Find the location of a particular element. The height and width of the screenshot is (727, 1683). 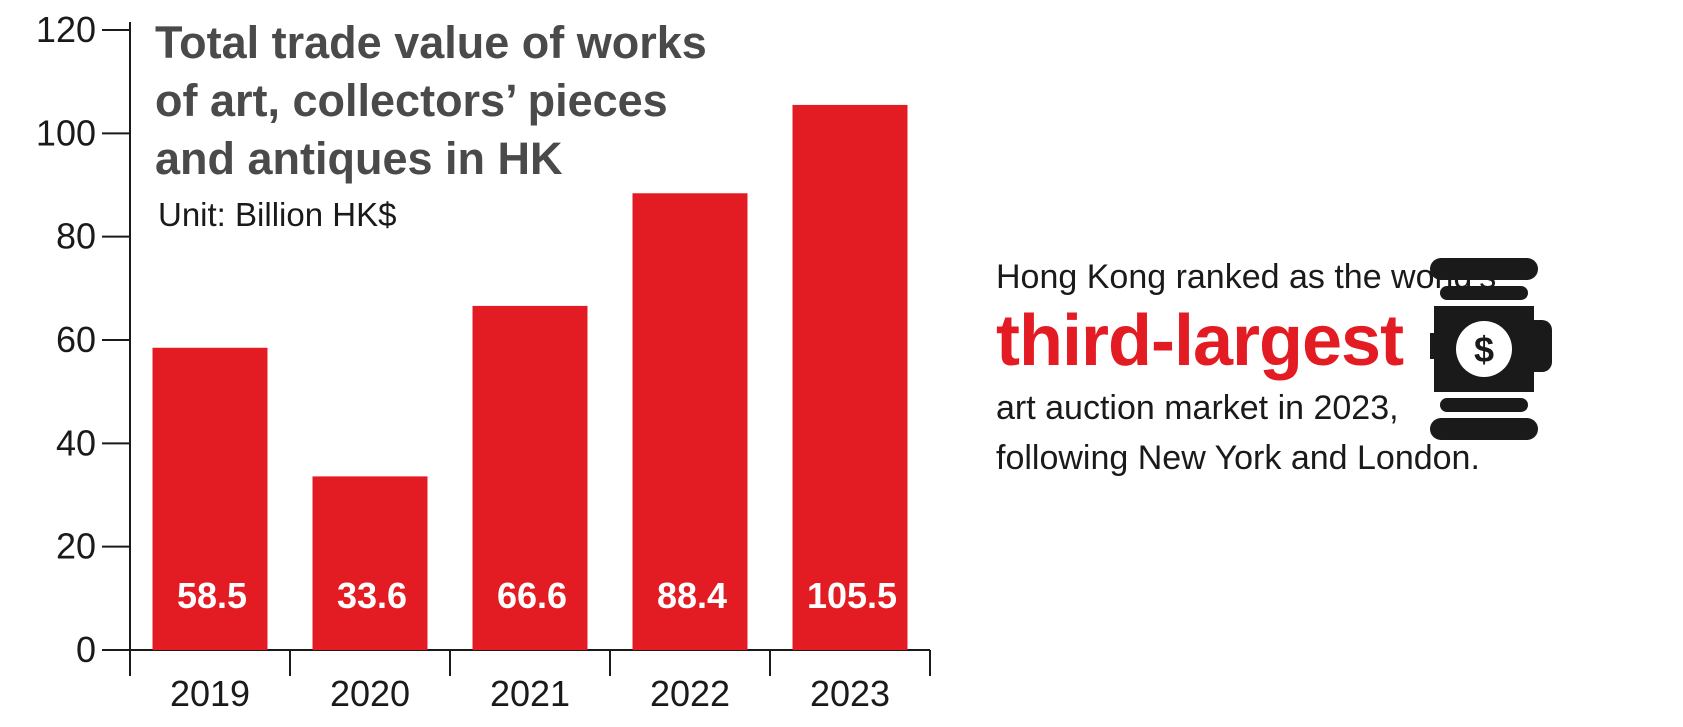

bar-2019 is located at coordinates (210, 498).